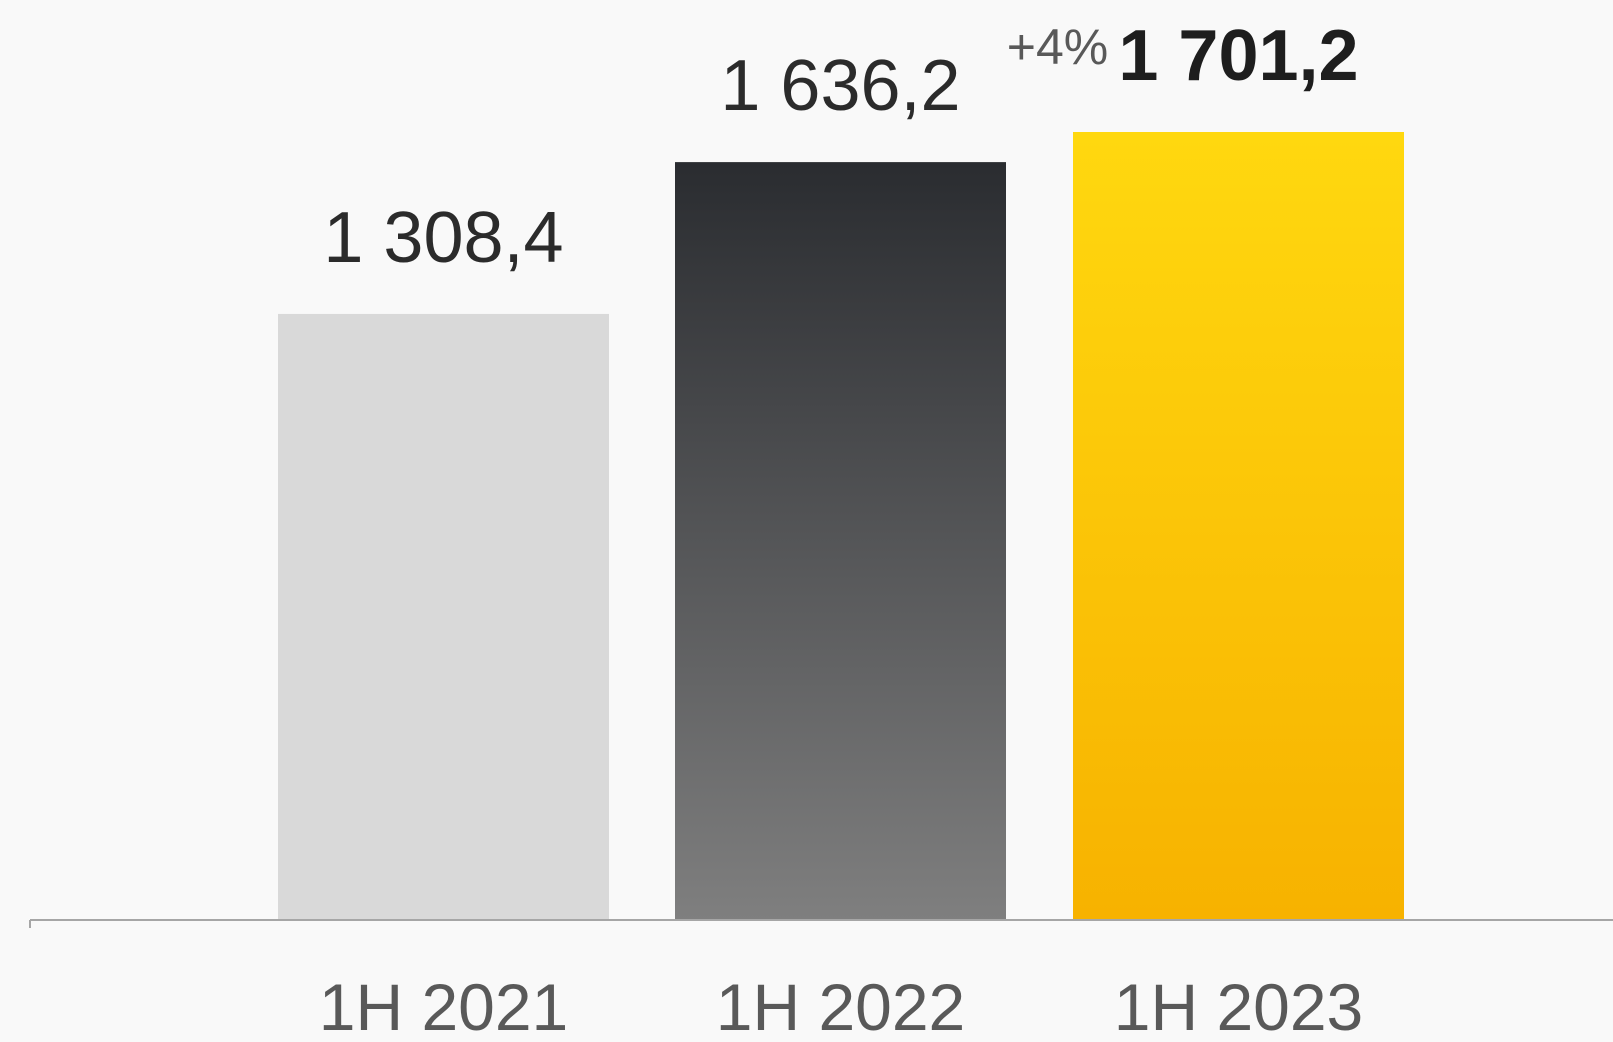 This screenshot has height=1042, width=1613. I want to click on bar-1h-2021, so click(443, 616).